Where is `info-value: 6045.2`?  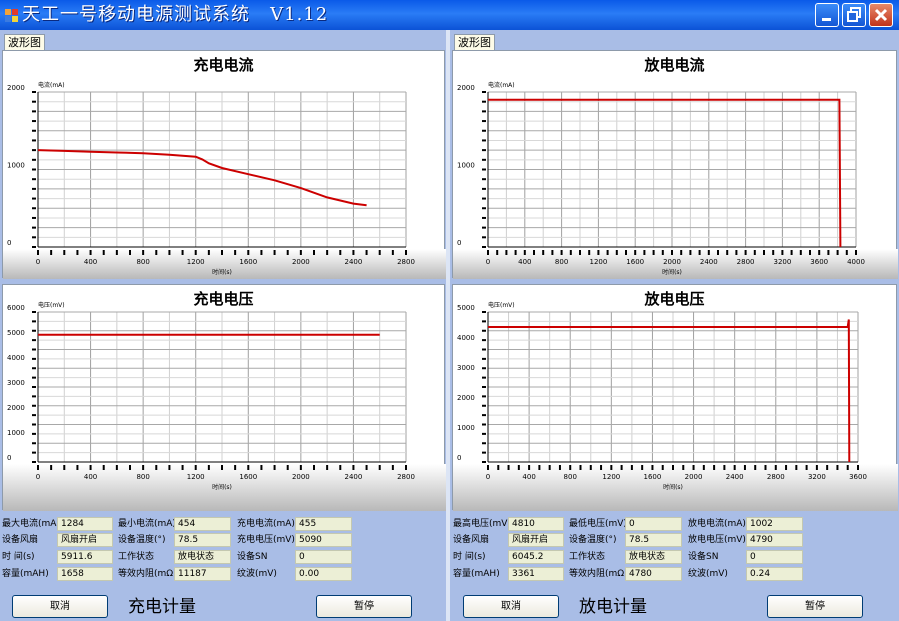 info-value: 6045.2 is located at coordinates (536, 557).